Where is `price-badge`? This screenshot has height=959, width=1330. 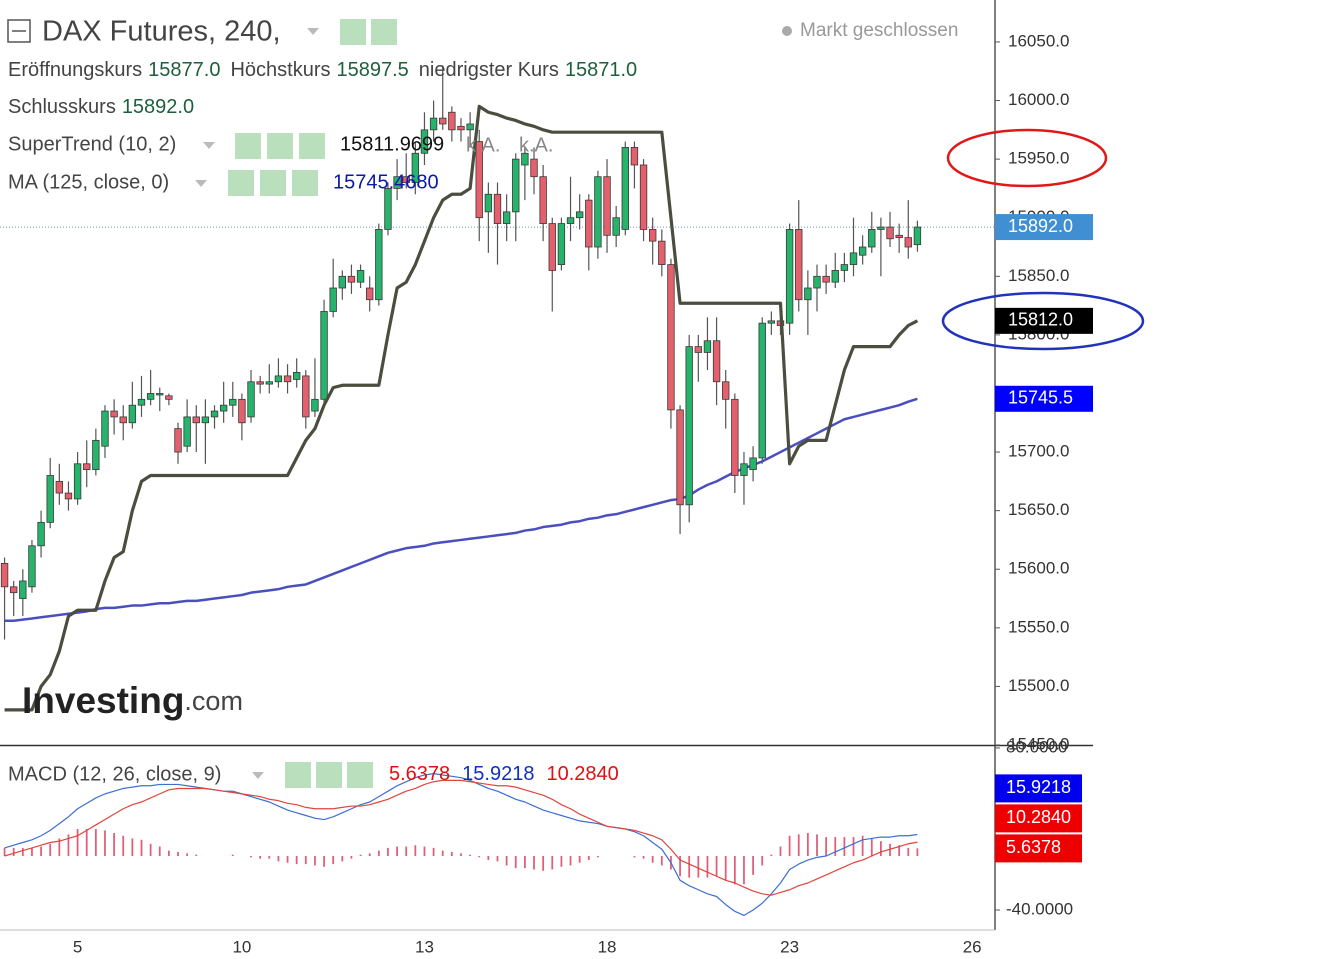
price-badge is located at coordinates (1044, 227).